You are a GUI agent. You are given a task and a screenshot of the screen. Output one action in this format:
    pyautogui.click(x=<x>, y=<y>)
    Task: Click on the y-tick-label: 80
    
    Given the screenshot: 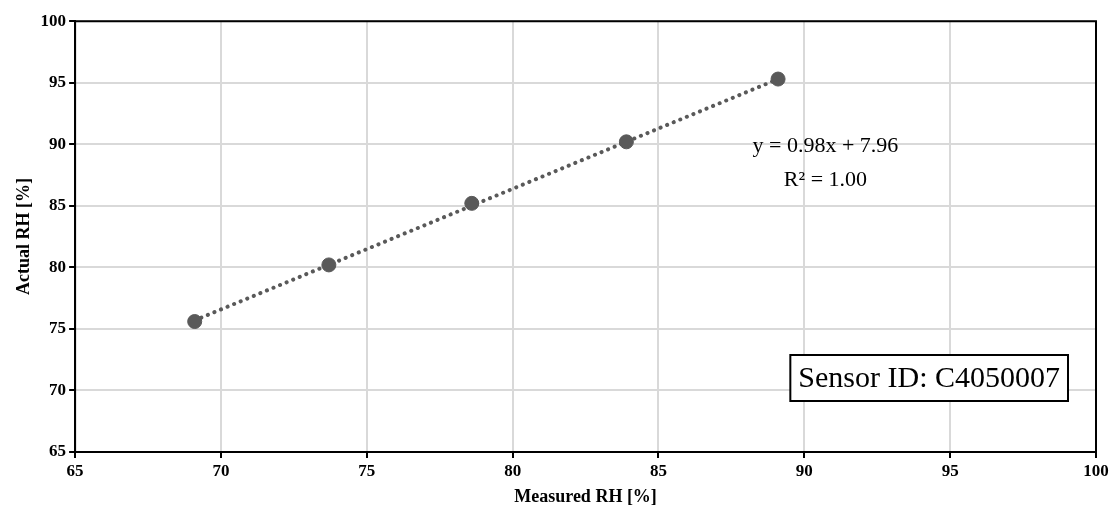 What is the action you would take?
    pyautogui.click(x=58, y=266)
    